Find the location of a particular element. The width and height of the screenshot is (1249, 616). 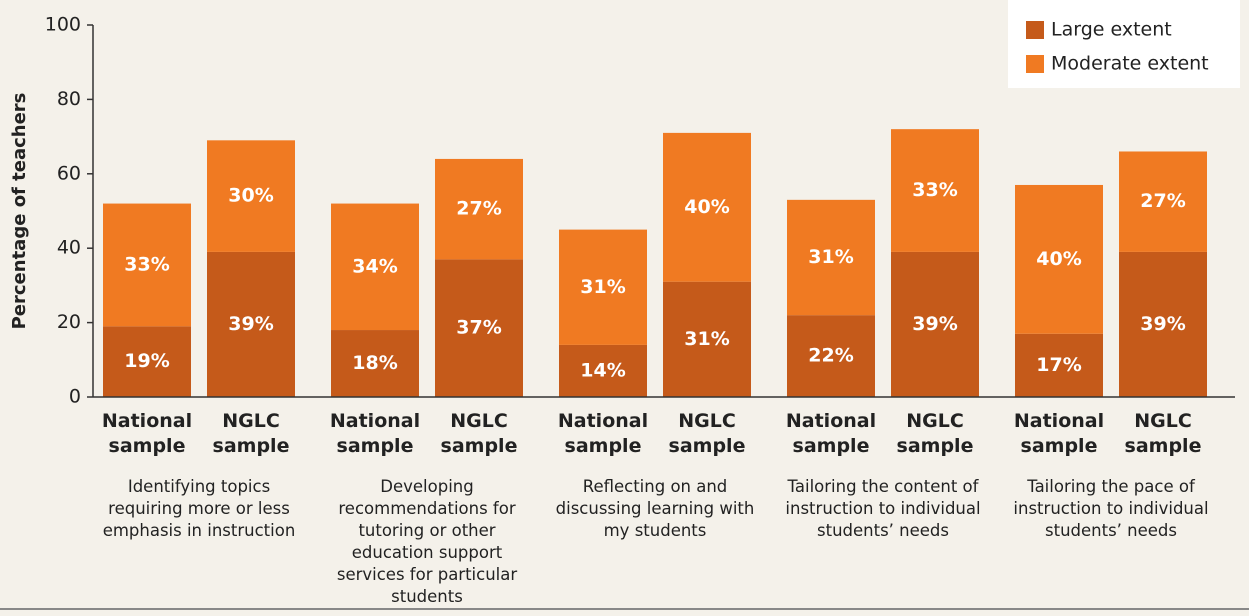

value-label: 19% is located at coordinates (146, 361).